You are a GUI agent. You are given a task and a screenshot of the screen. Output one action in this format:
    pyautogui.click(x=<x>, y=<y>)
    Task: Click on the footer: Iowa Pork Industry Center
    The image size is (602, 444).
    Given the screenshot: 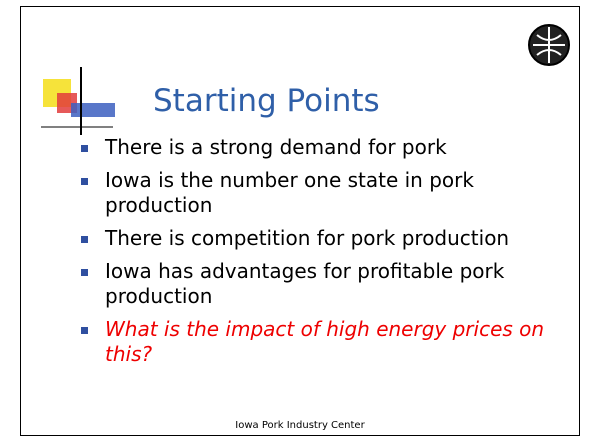 What is the action you would take?
    pyautogui.click(x=300, y=425)
    